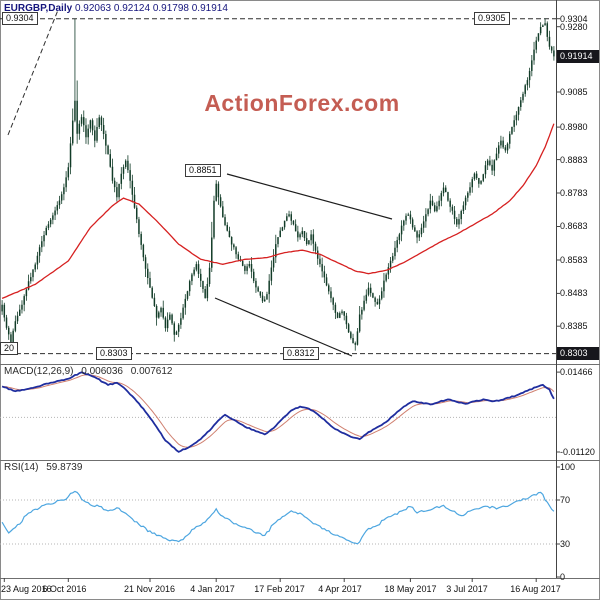  I want to click on rsi-name: RSI(14), so click(21, 467).